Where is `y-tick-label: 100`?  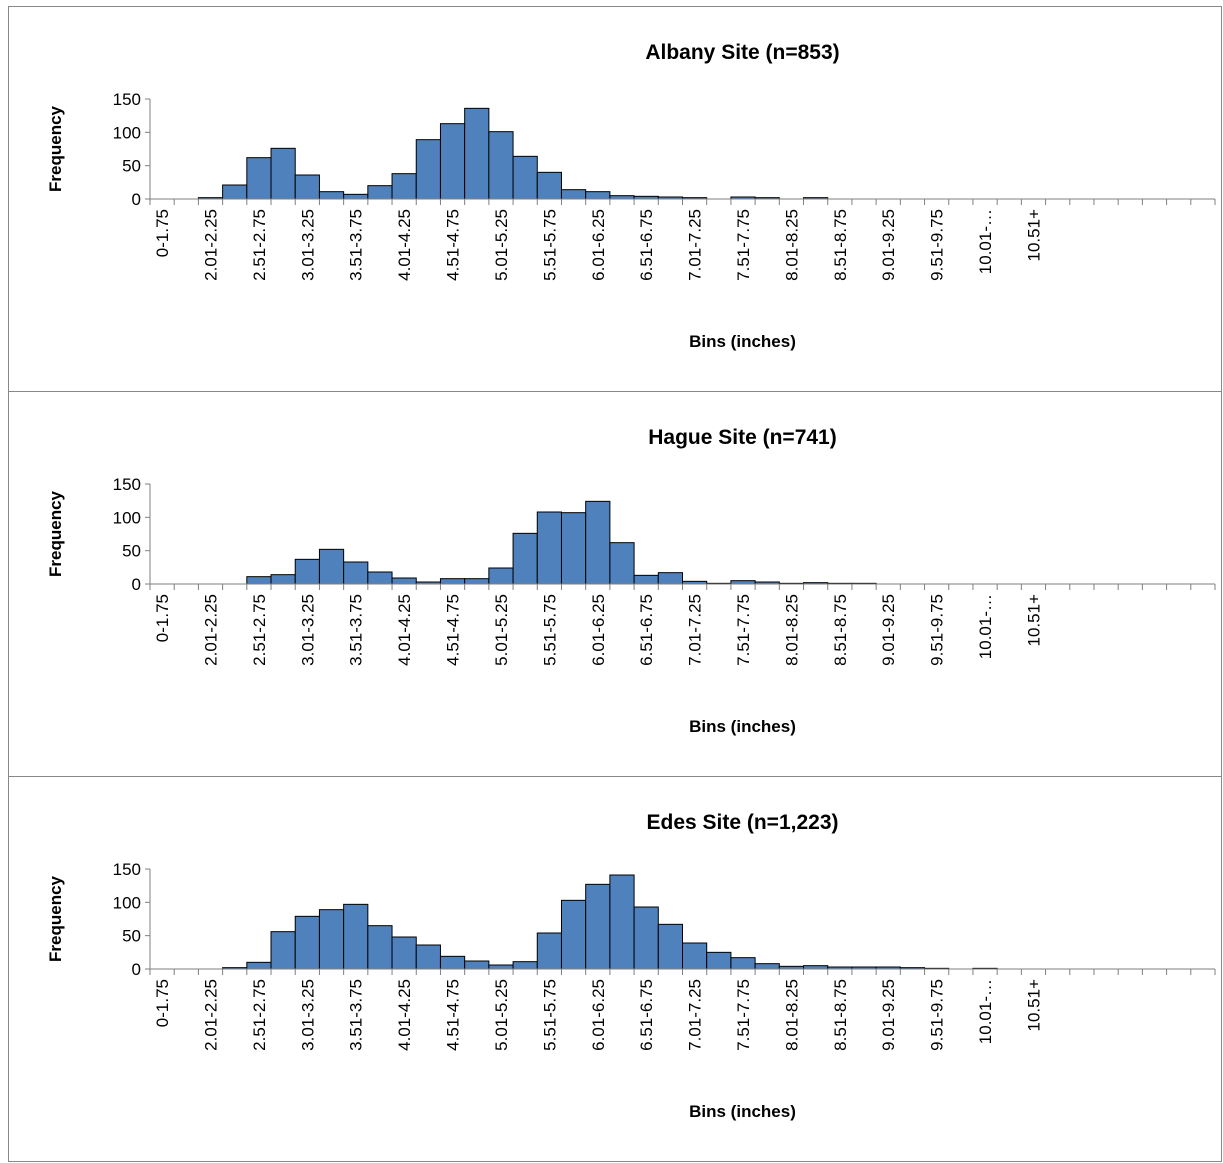
y-tick-label: 100 is located at coordinates (127, 132).